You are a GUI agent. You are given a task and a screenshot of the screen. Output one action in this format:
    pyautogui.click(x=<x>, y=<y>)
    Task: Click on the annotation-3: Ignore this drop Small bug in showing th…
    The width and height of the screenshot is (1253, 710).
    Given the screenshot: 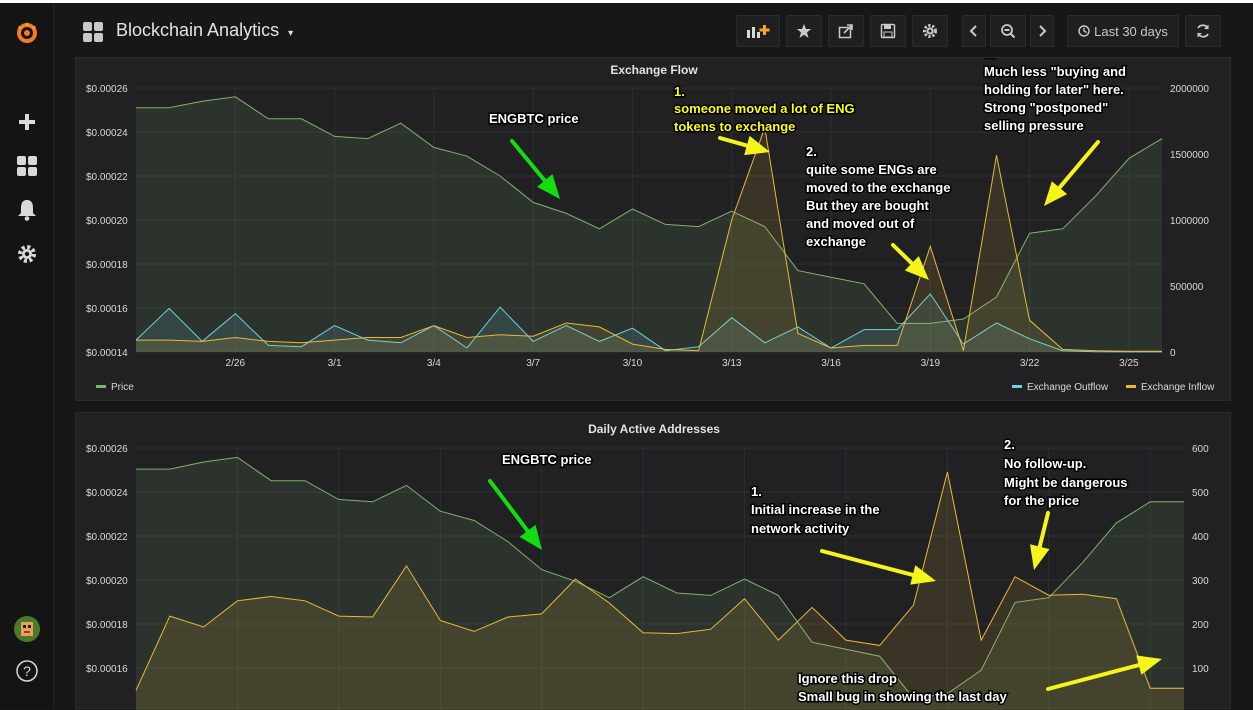 What is the action you would take?
    pyautogui.click(x=903, y=688)
    